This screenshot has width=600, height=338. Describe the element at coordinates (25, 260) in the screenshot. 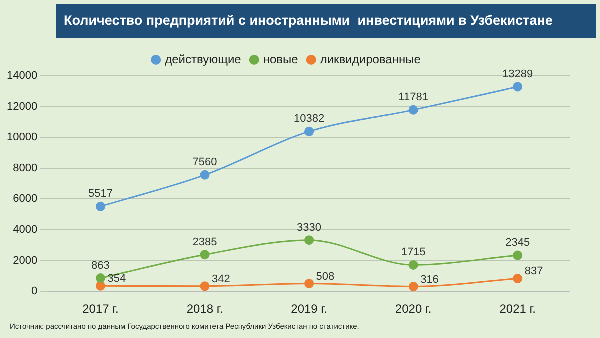

I see `y-tick-label: 2000` at that location.